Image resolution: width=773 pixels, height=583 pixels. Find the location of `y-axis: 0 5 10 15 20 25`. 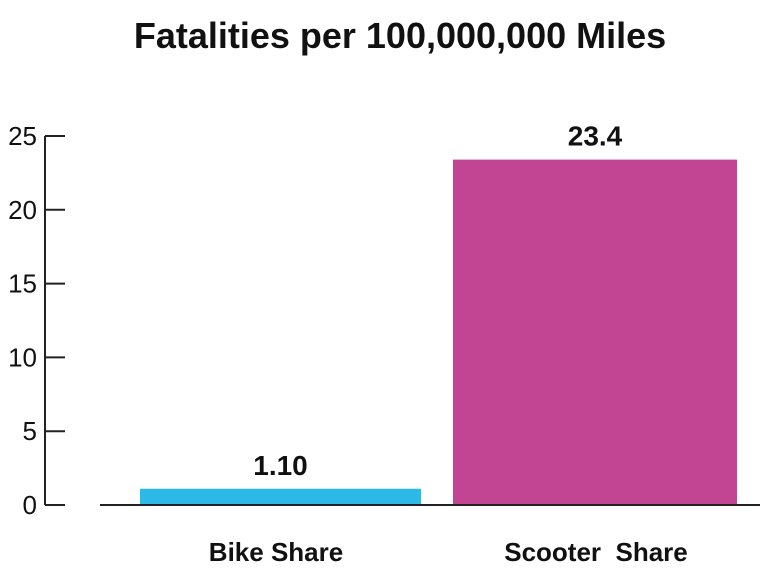

y-axis: 0 5 10 15 20 25 is located at coordinates (36, 320).